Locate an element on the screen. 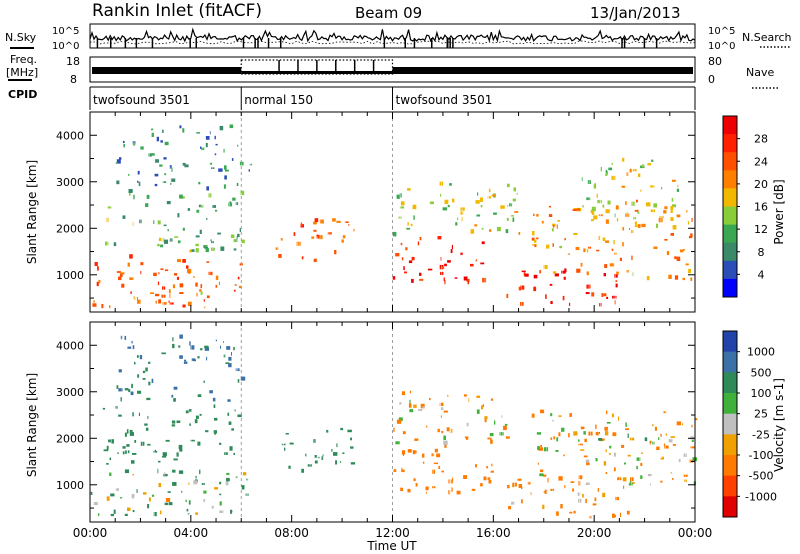 Image resolution: width=800 pixels, height=554 pixels. y-tick-label: 2000 is located at coordinates (70, 438).